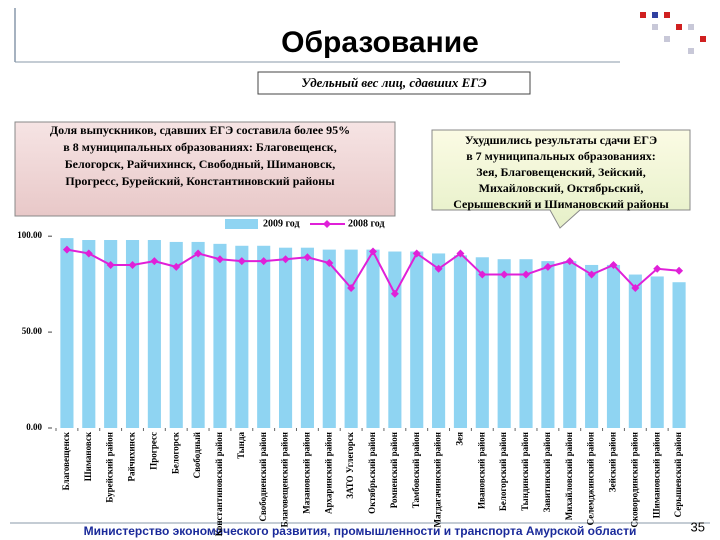  What do you see at coordinates (241, 445) in the screenshot?
I see `x-tick-label: Тында` at bounding box center [241, 445].